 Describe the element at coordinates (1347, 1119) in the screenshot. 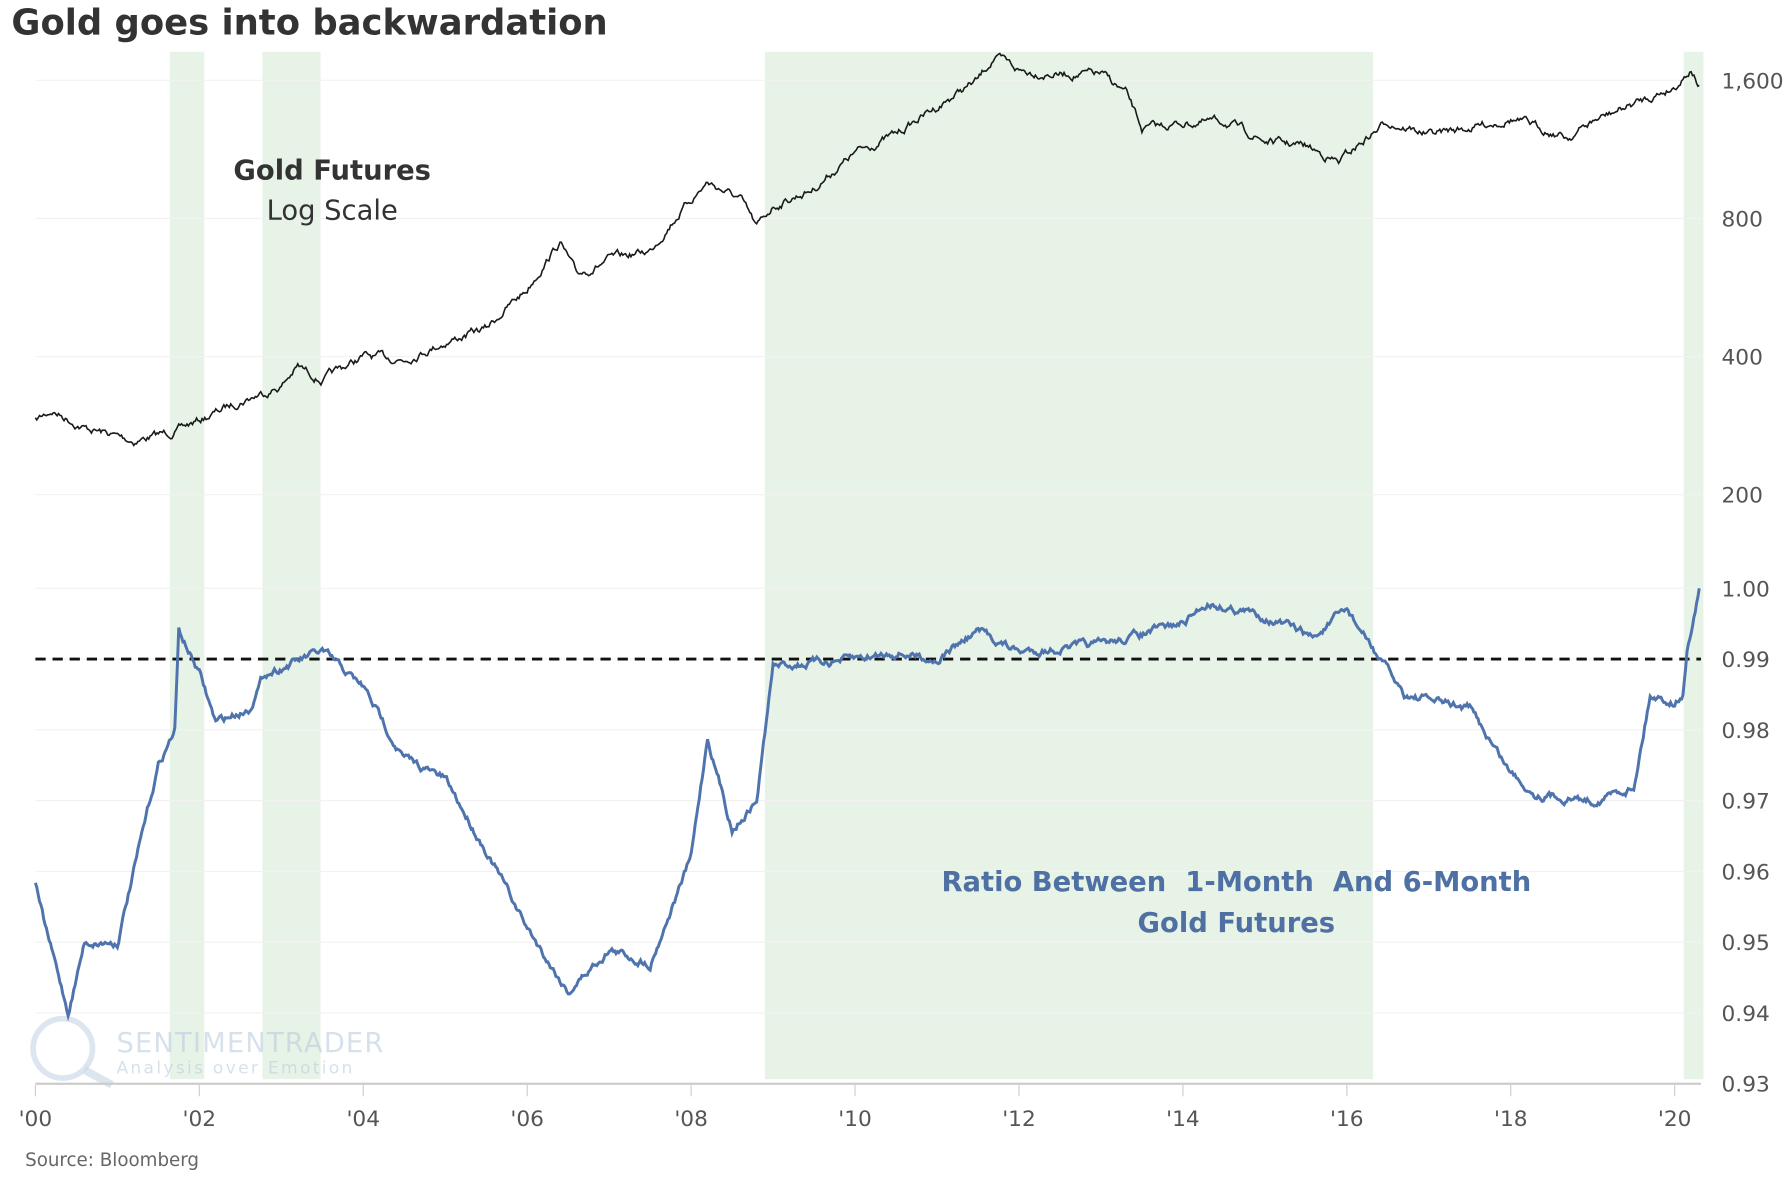

I see `x-tick-label: '16` at that location.